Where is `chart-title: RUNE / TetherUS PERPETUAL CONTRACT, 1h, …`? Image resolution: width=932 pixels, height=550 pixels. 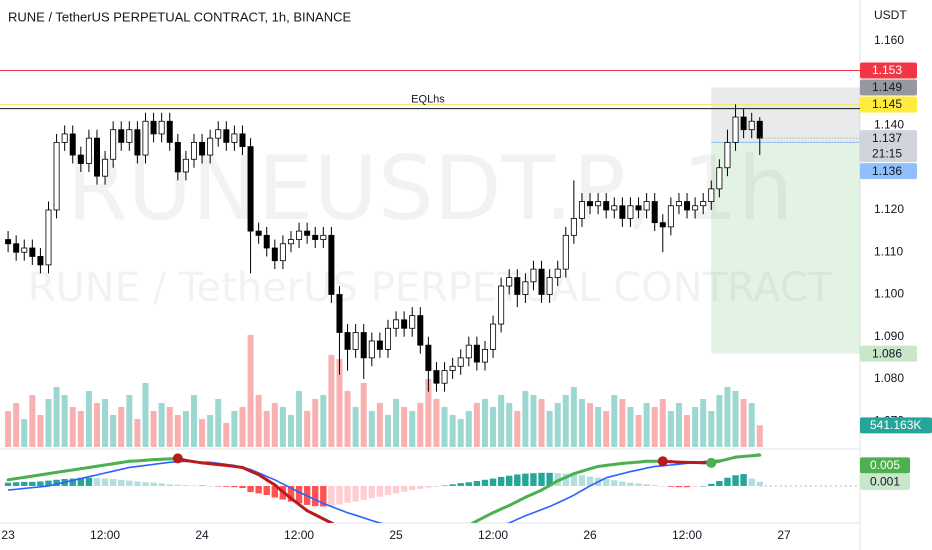 chart-title: RUNE / TetherUS PERPETUAL CONTRACT, 1h, … is located at coordinates (179, 16).